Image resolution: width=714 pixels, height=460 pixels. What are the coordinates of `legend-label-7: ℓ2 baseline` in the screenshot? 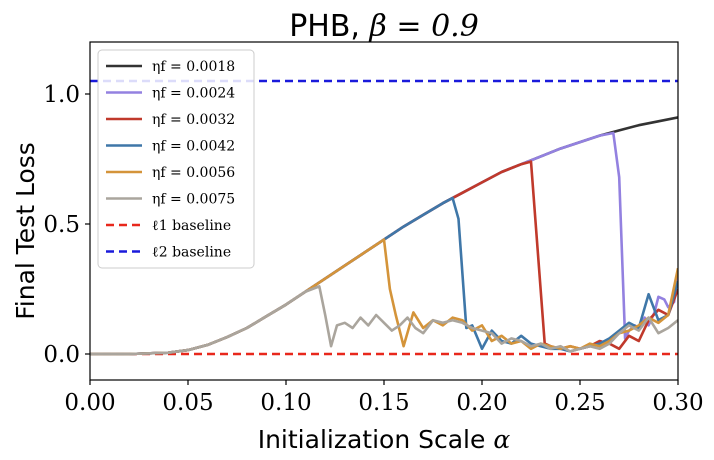 It's located at (191, 253).